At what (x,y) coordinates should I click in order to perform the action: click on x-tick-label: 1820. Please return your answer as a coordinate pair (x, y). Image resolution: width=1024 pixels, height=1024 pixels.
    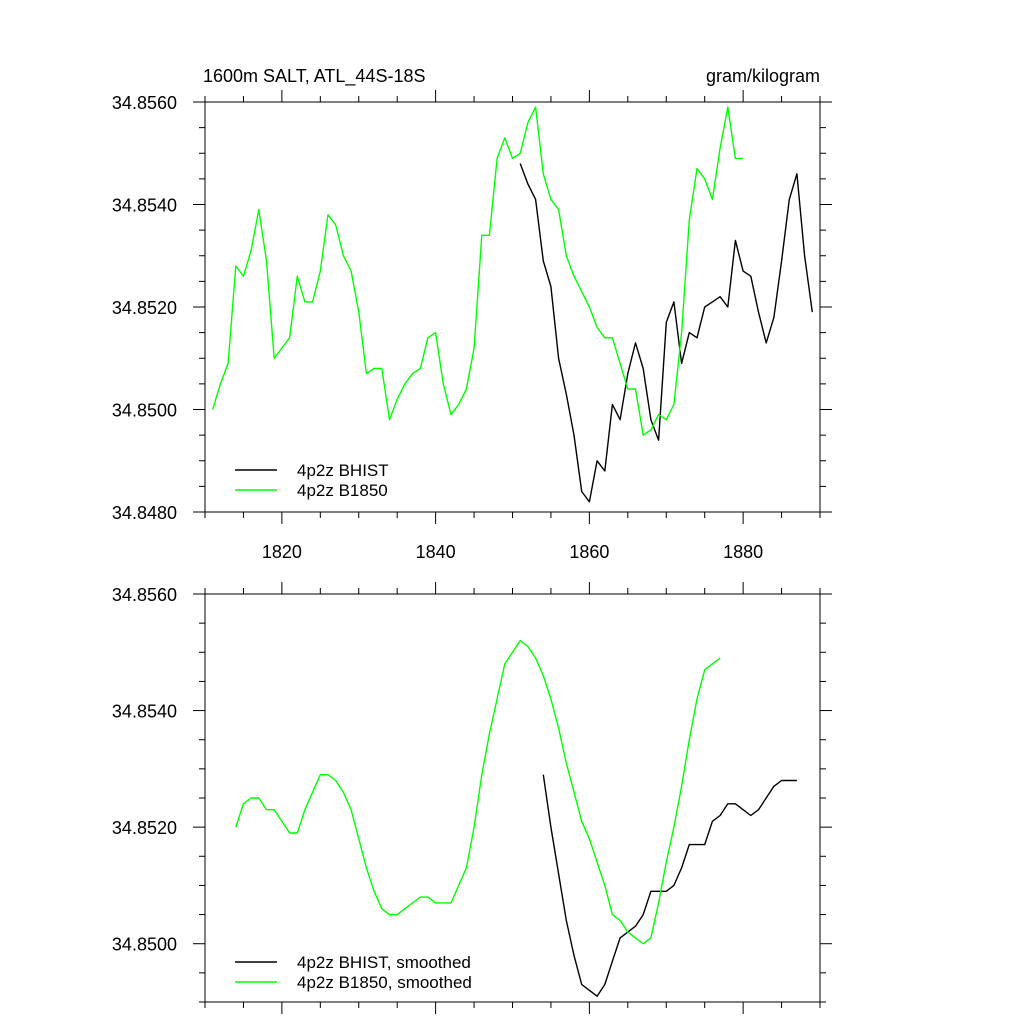
    Looking at the image, I should click on (282, 552).